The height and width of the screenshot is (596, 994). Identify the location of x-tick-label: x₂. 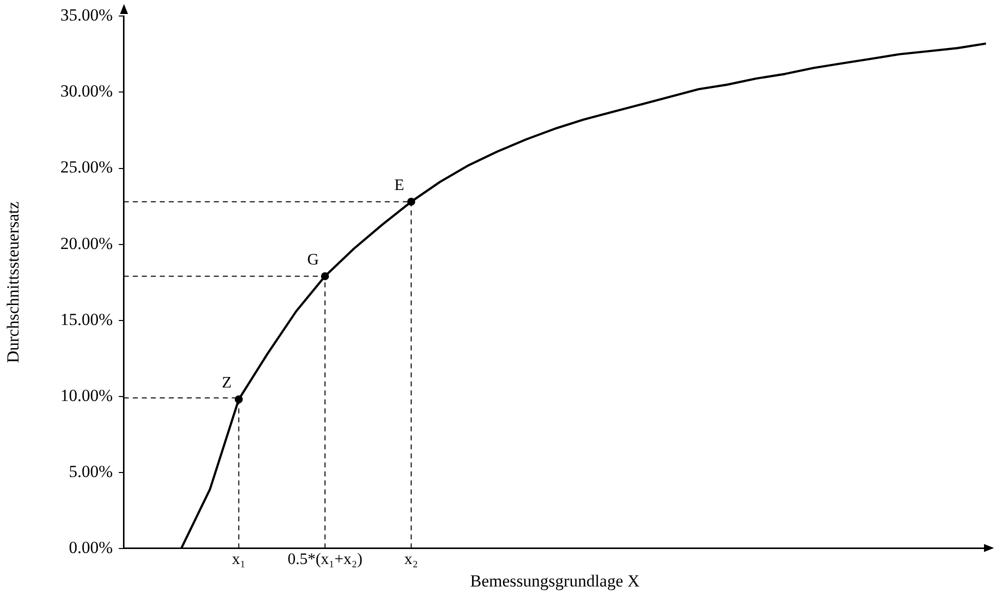
(411, 559).